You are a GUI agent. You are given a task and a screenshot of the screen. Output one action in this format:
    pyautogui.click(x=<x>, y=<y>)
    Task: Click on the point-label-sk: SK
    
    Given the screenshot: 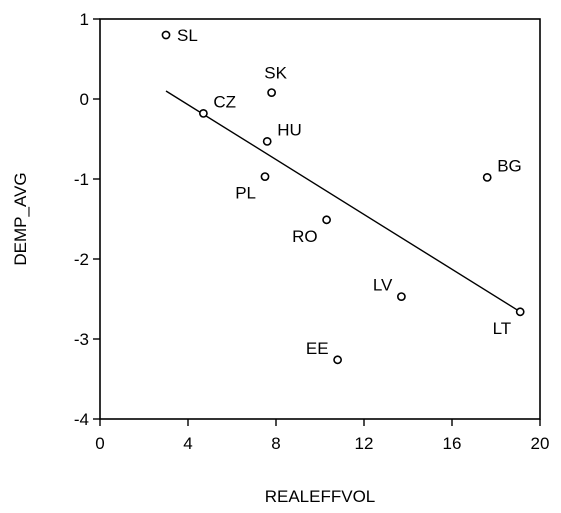 What is the action you would take?
    pyautogui.click(x=275, y=73)
    